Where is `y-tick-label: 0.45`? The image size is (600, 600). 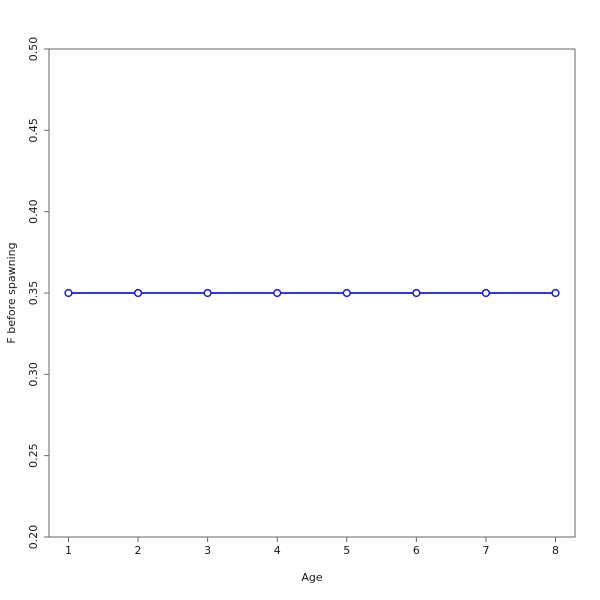
y-tick-label: 0.45 is located at coordinates (33, 130).